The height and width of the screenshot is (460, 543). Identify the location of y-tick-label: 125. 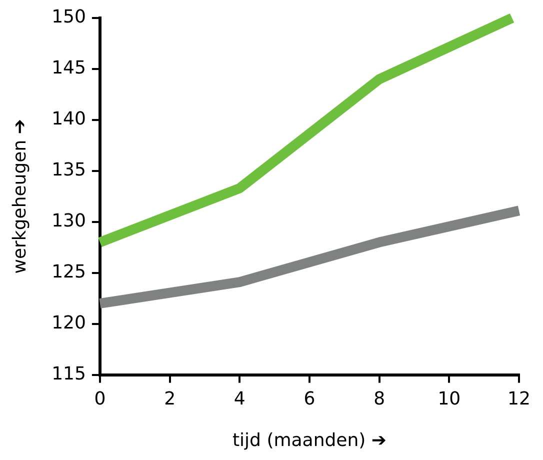
(69, 272).